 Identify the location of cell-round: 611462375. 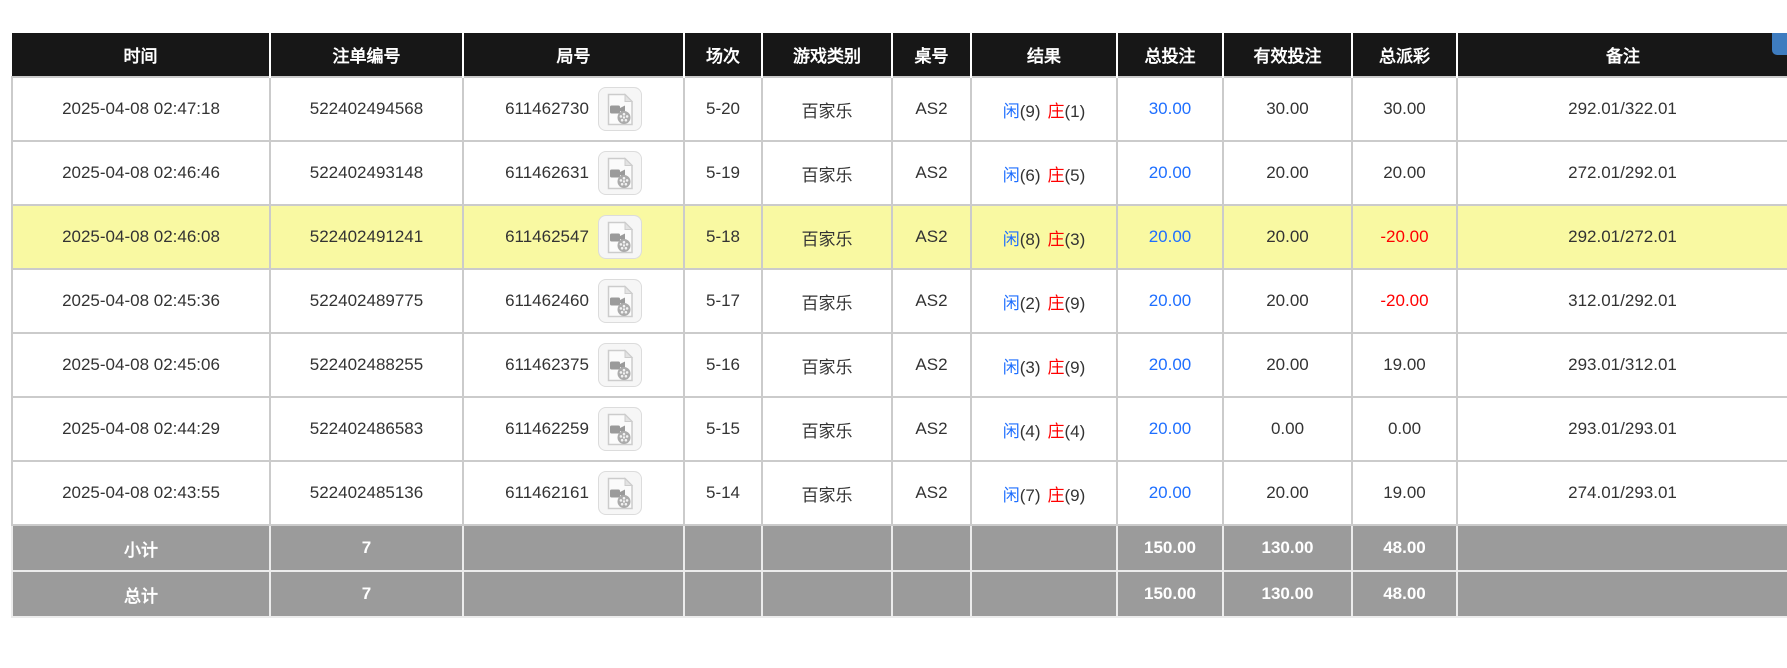
(573, 365).